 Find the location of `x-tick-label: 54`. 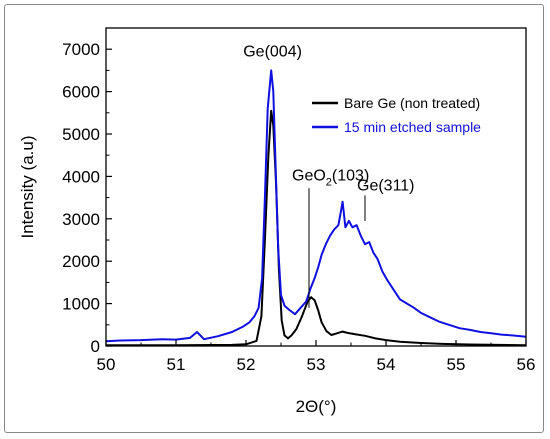

x-tick-label: 54 is located at coordinates (386, 364).